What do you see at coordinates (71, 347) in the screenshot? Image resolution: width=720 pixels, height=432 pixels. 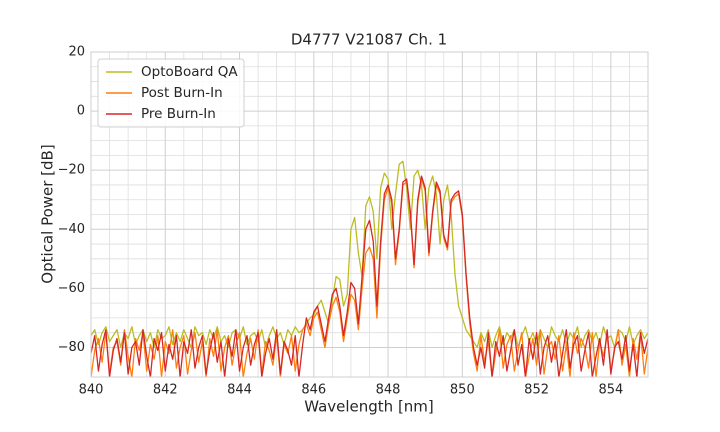 I see `y-tick-label: −80` at bounding box center [71, 347].